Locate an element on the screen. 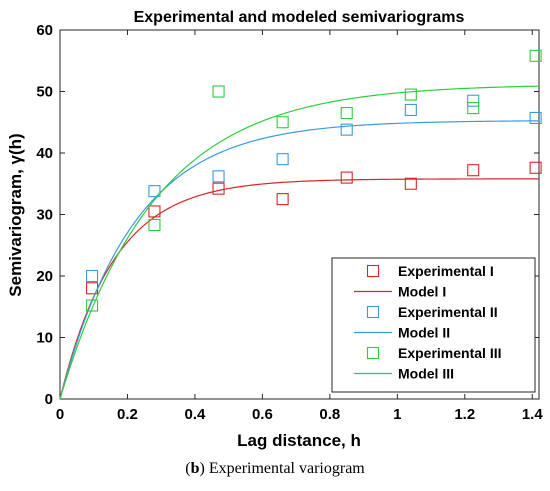 The width and height of the screenshot is (550, 491). x-axis-label: Lag distance, h is located at coordinates (299, 440).